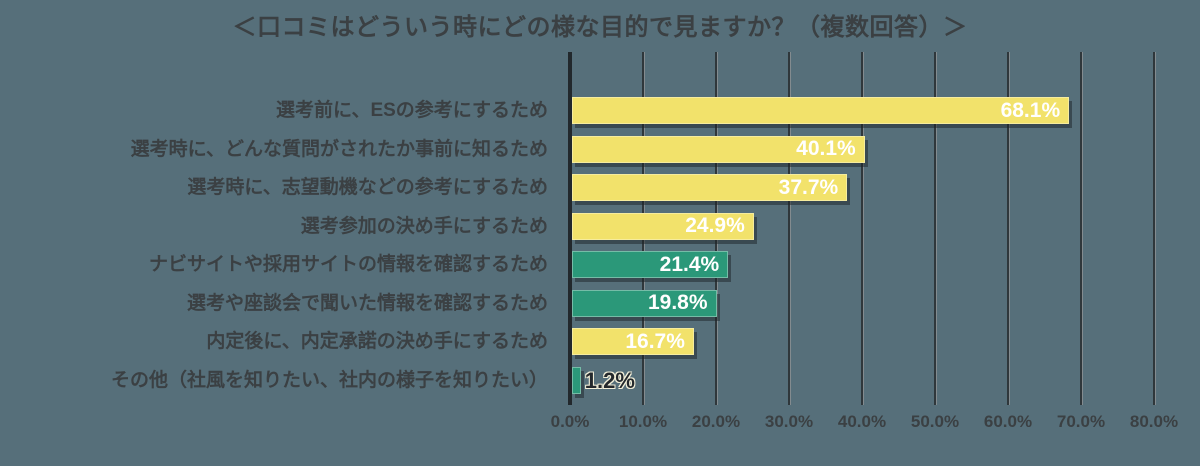 This screenshot has height=466, width=1200. I want to click on category-label: 選考時に、志望動機などの参考にするため, so click(367, 187).